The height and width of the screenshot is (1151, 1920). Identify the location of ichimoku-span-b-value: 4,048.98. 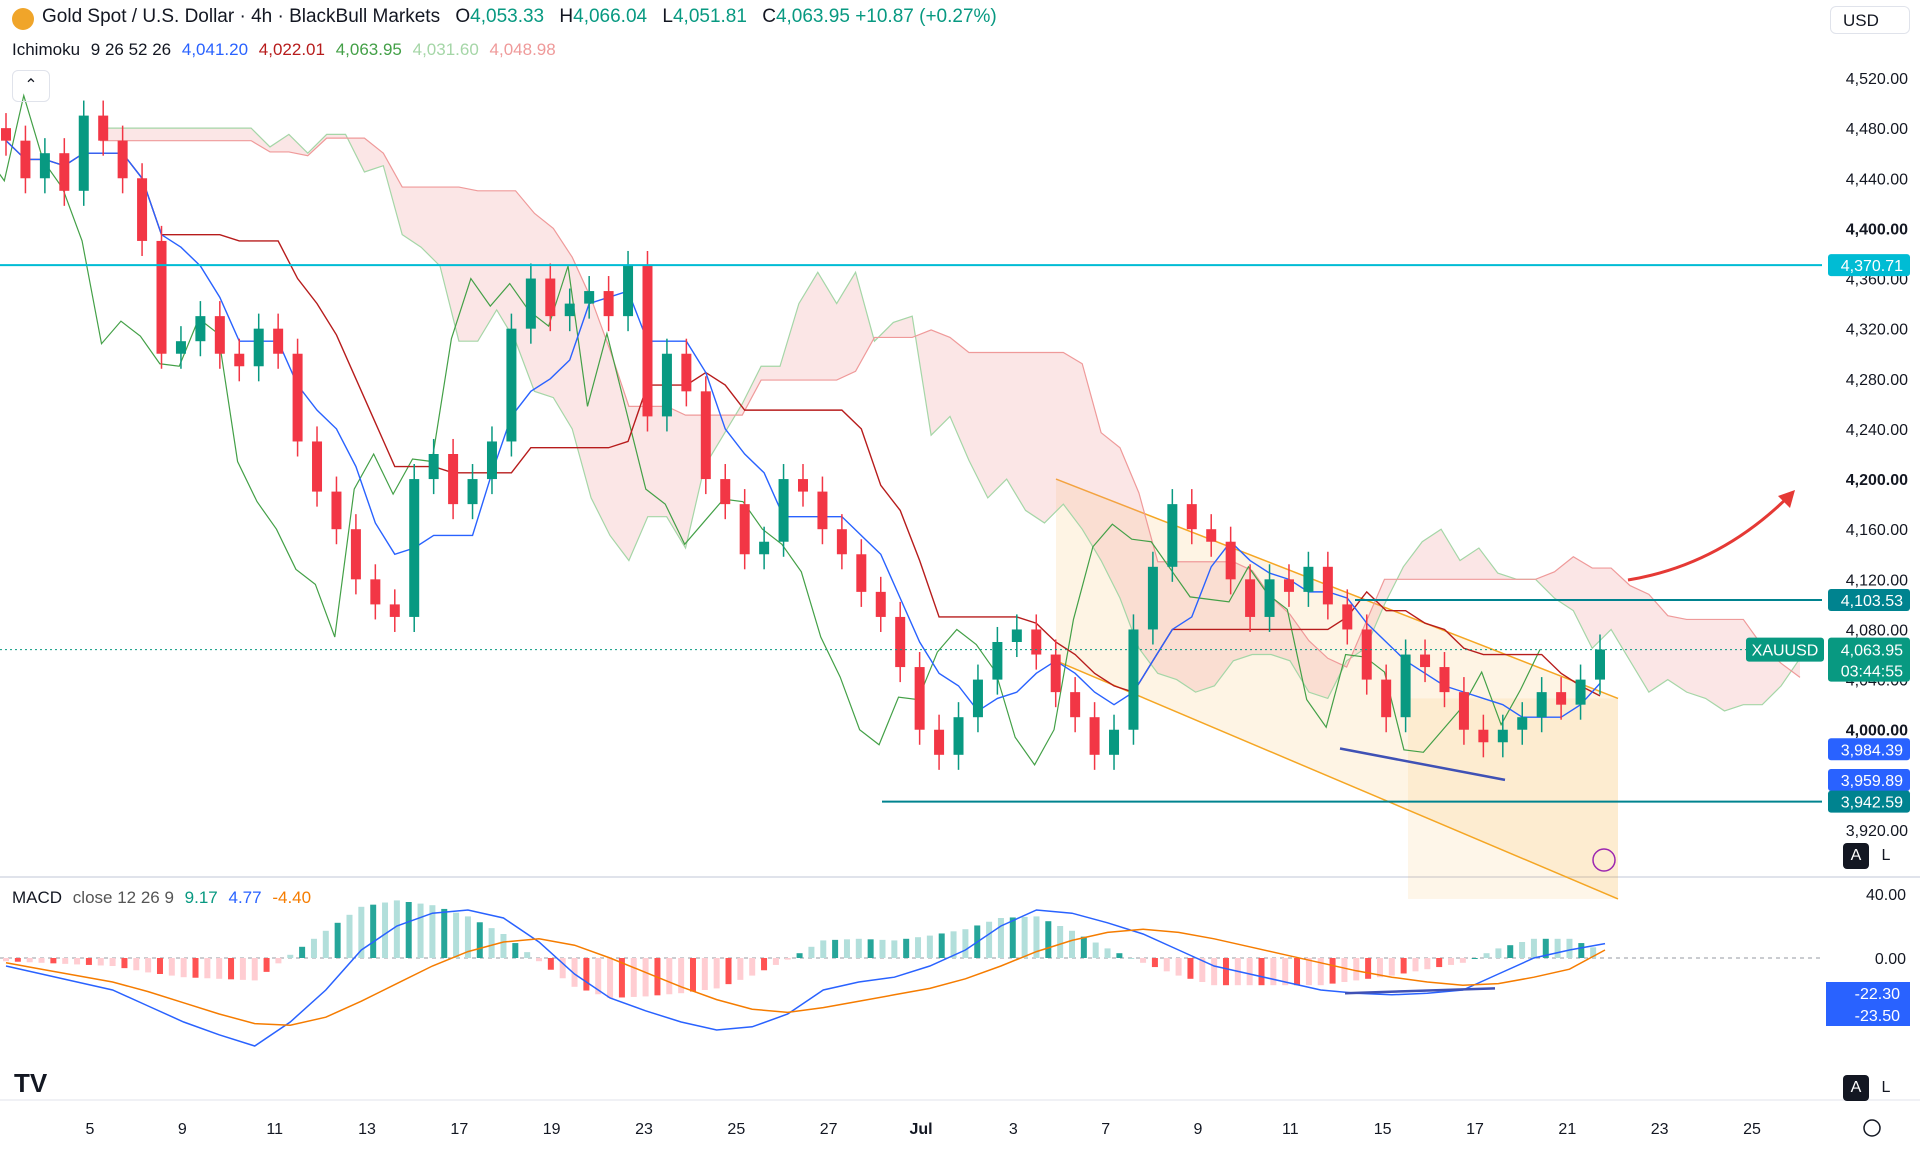
(522, 49).